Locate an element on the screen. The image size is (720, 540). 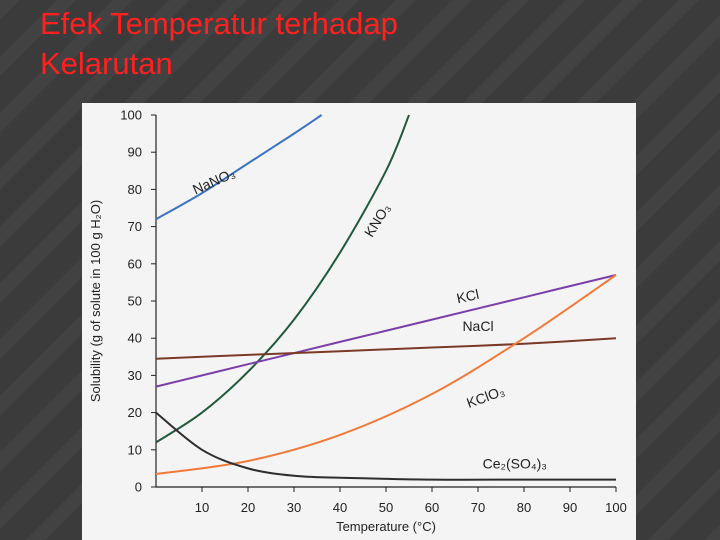
slide-title: Efek Temperatur terhadap Kelarutan is located at coordinates (219, 44).